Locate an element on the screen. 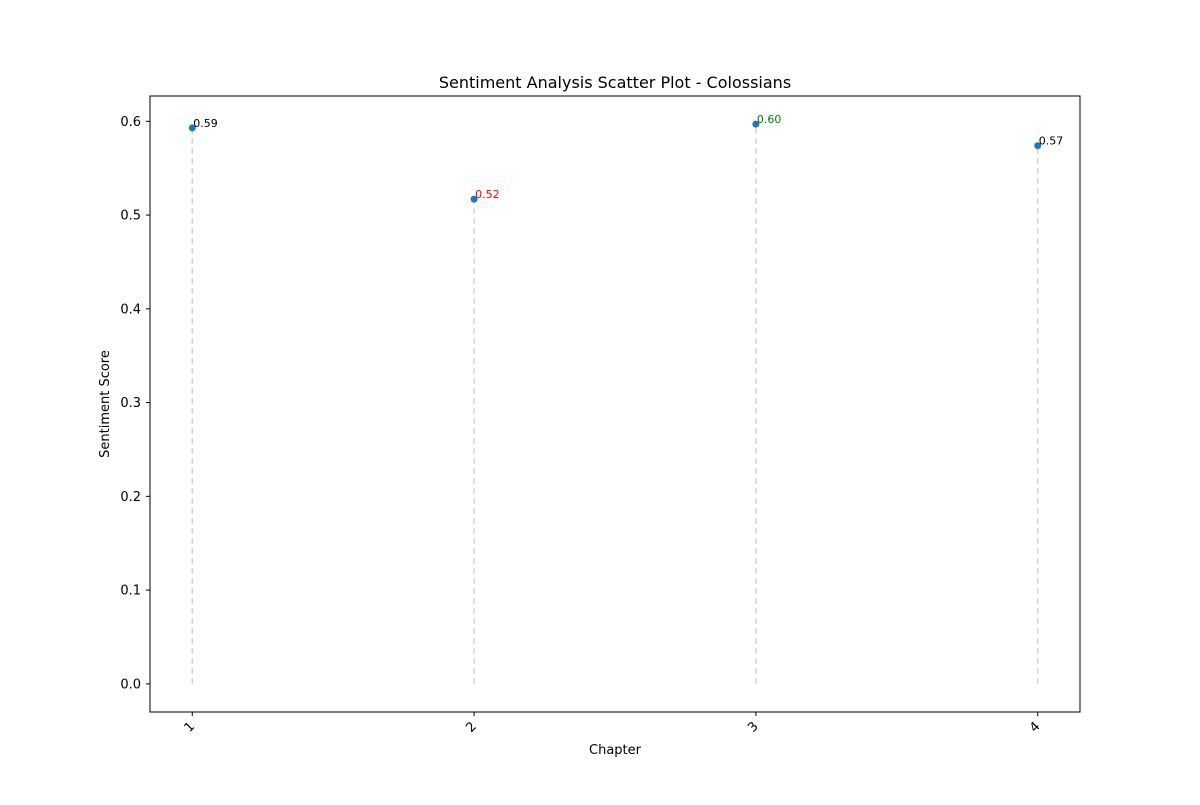 The image size is (1200, 805). y-tick-label: 0.4 is located at coordinates (130, 309).